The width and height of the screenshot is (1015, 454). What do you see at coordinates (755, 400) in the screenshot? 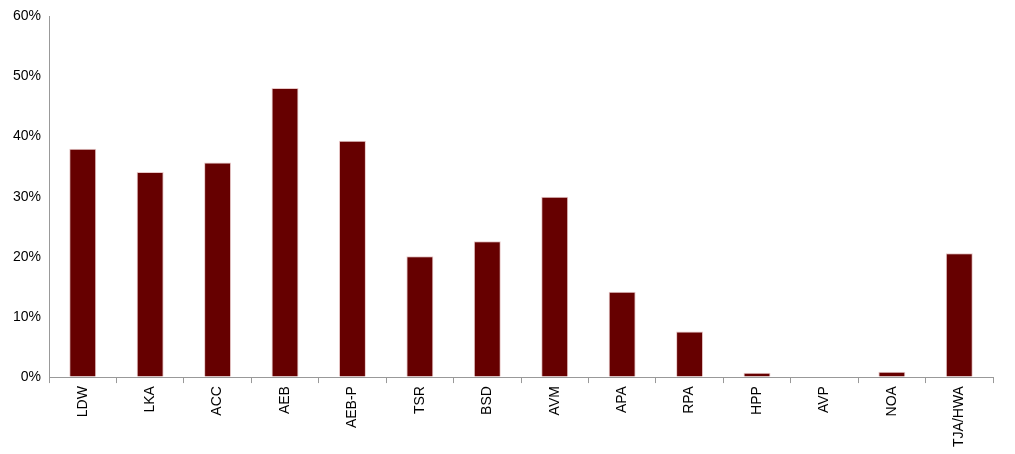
I see `x-tick-label: HPP` at bounding box center [755, 400].